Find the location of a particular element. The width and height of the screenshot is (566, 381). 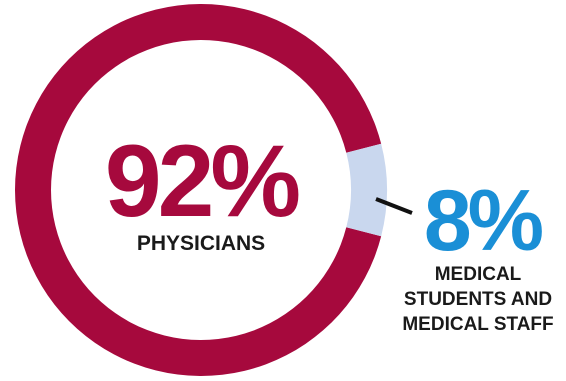

medical-students-staff-label: MEDICAL STUDENTS AND MEDICAL STAFF is located at coordinates (478, 299).